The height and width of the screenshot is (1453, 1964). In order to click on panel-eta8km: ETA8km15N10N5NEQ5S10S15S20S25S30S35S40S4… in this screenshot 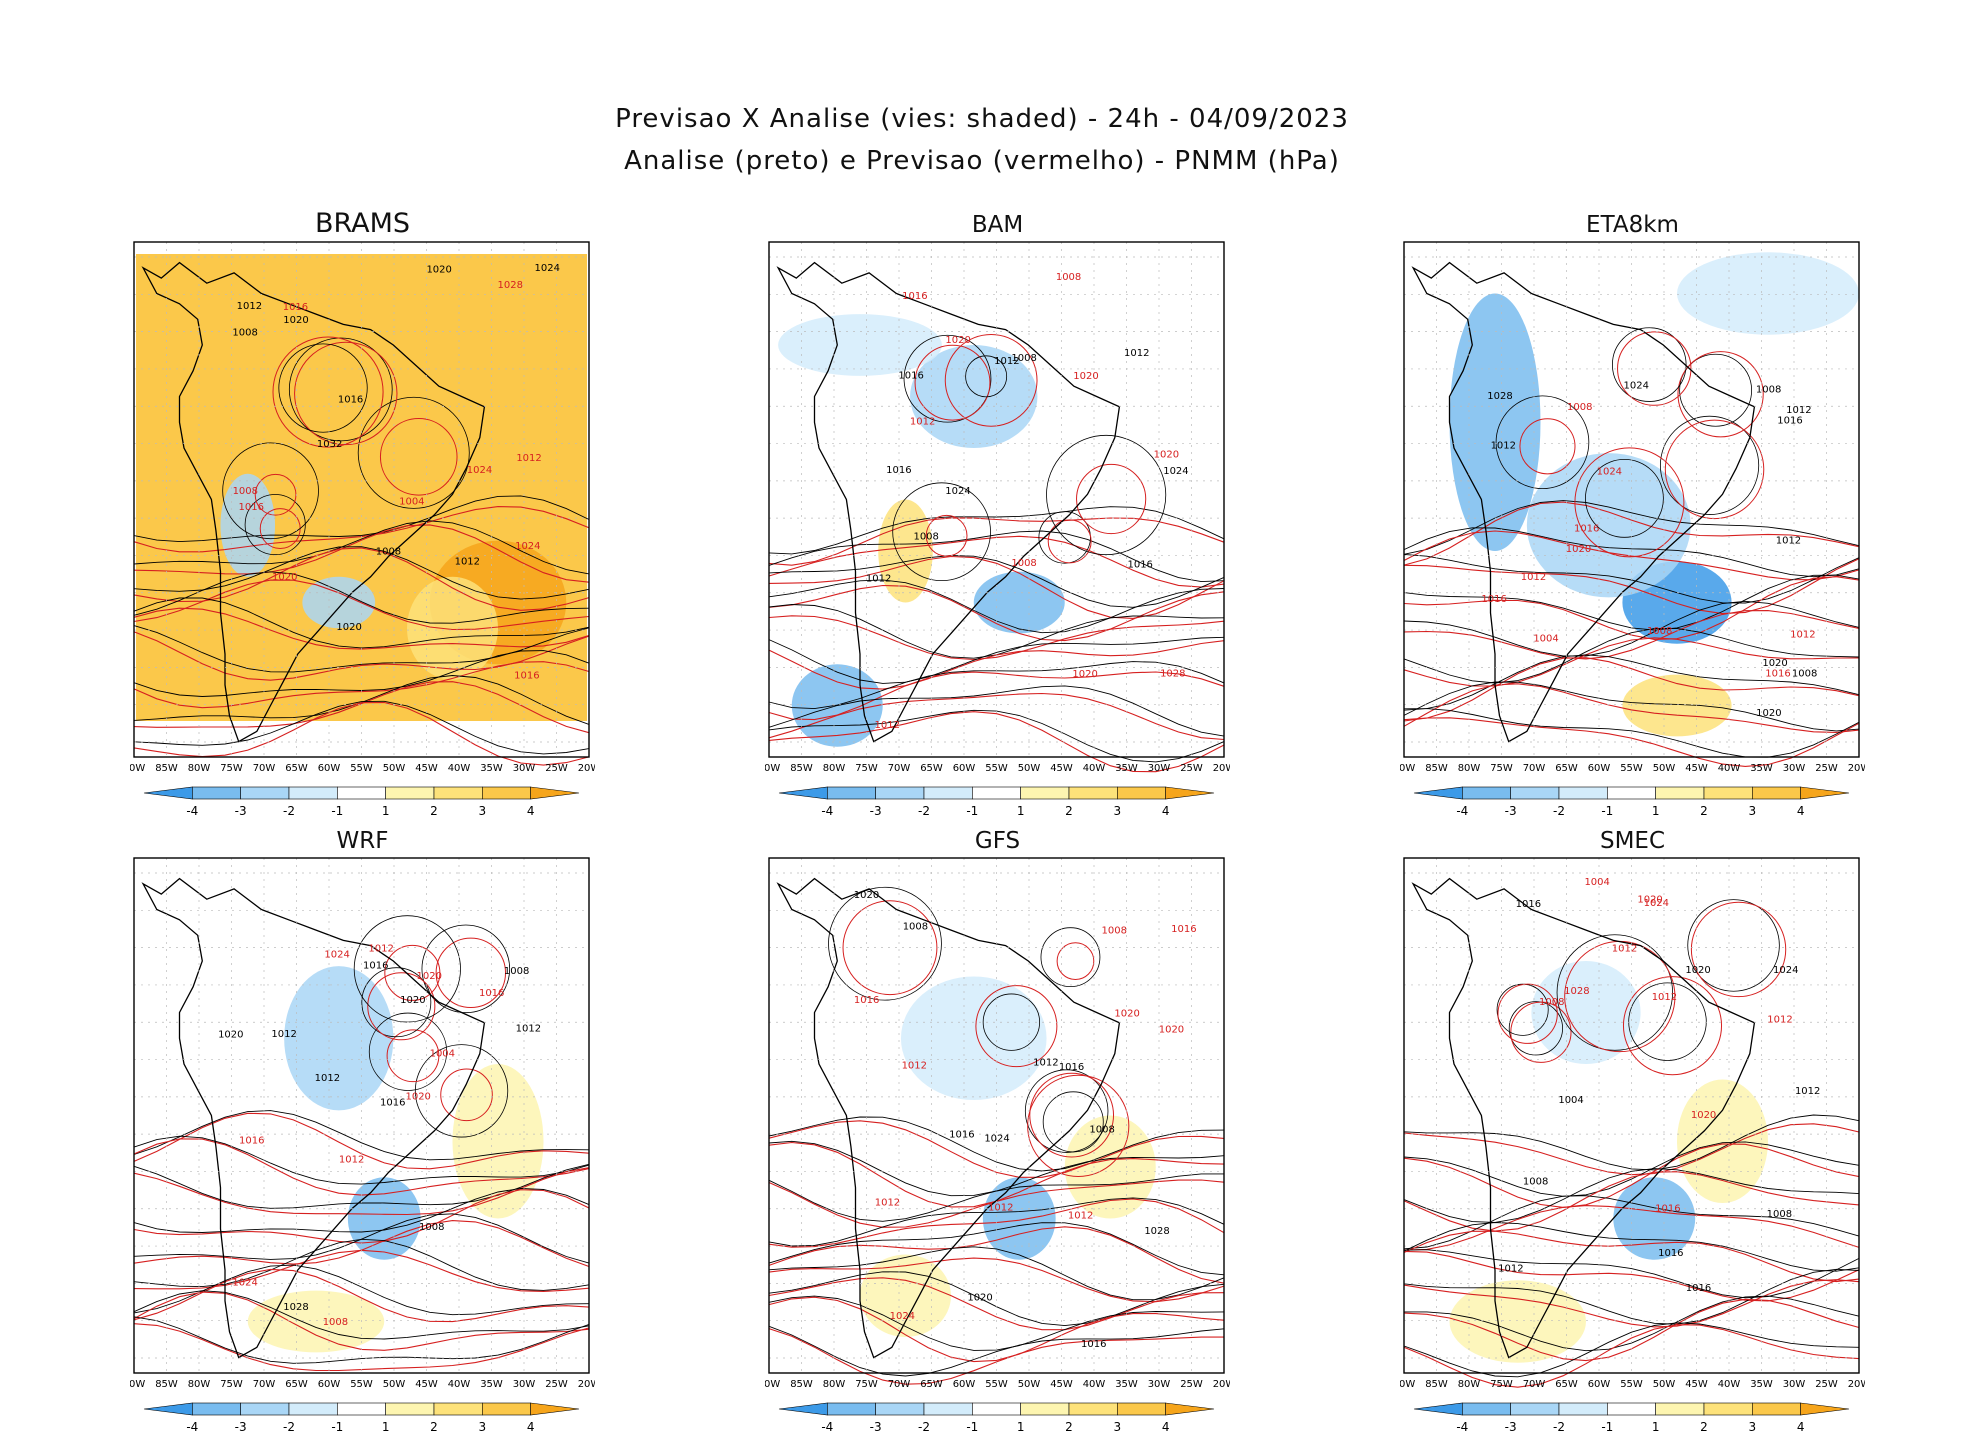, I will do `click(1632, 524)`.